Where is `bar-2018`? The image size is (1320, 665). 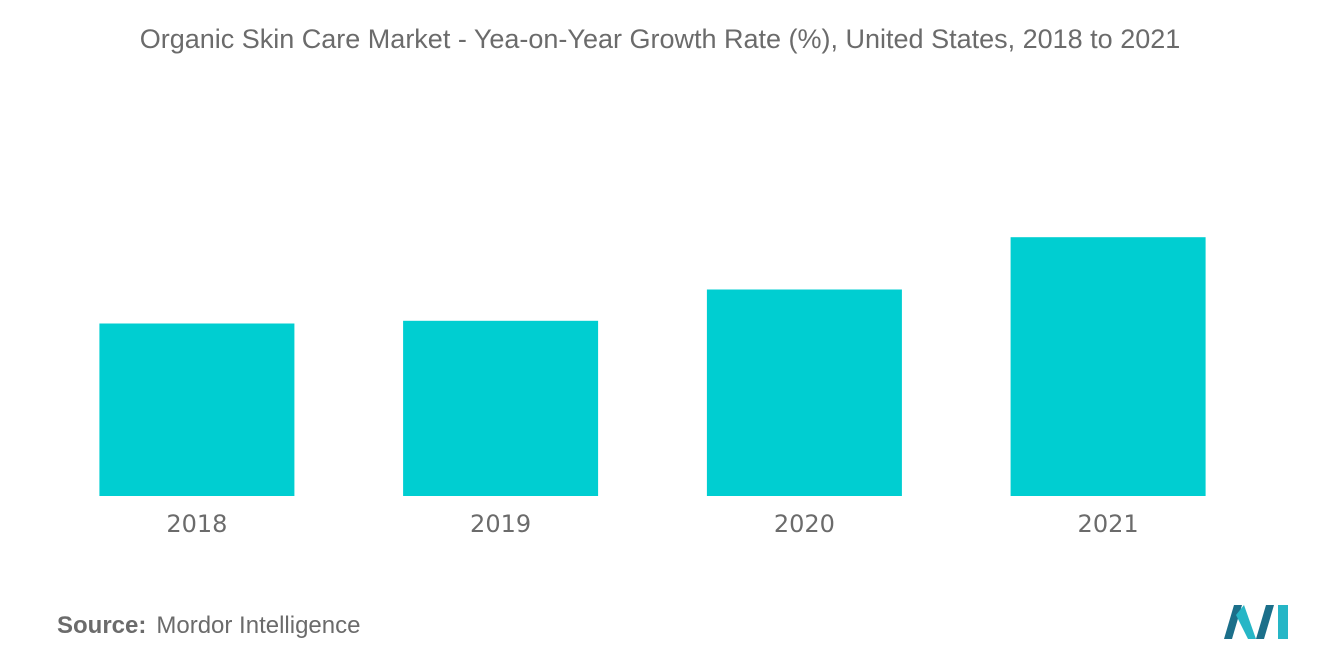
bar-2018 is located at coordinates (197, 409).